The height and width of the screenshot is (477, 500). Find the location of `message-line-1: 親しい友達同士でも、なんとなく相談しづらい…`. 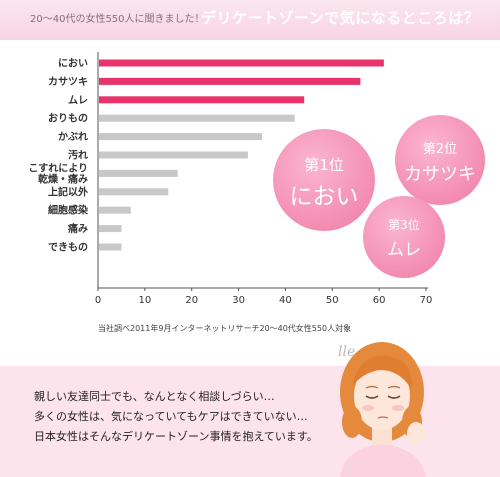

message-line-1: 親しい友達同士でも、なんとなく相談しづらい… is located at coordinates (154, 396).